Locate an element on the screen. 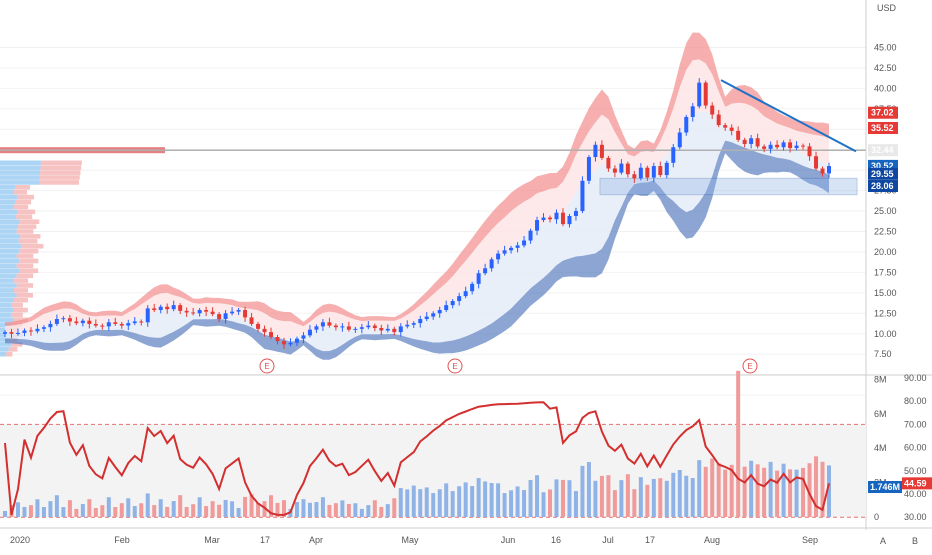  price-tag: 32.44 is located at coordinates (883, 150).